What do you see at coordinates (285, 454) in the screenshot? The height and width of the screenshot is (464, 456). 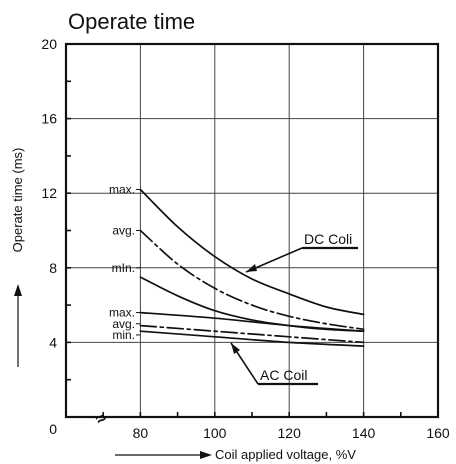 I see `x-axis-label: Coil applied voltage, %V` at bounding box center [285, 454].